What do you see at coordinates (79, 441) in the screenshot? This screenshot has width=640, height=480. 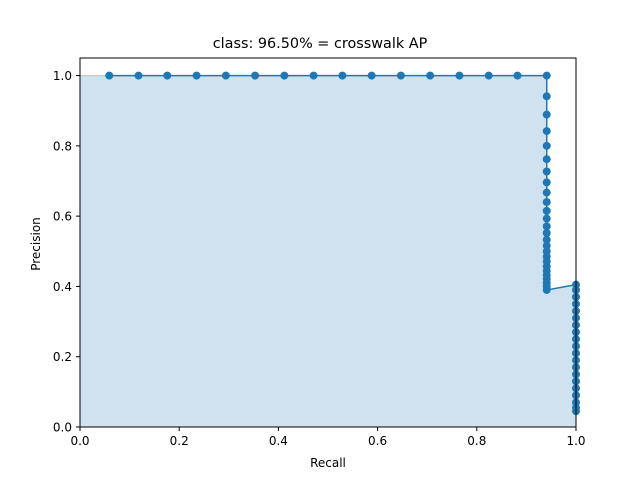 I see `x-tick-label: 0.0` at bounding box center [79, 441].